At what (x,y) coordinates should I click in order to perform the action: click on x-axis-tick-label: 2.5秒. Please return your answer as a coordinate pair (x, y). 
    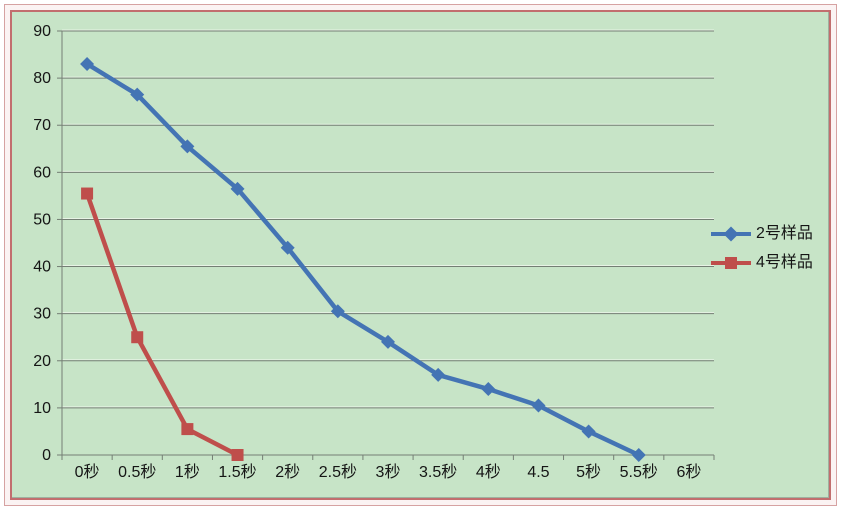
    Looking at the image, I should click on (338, 472).